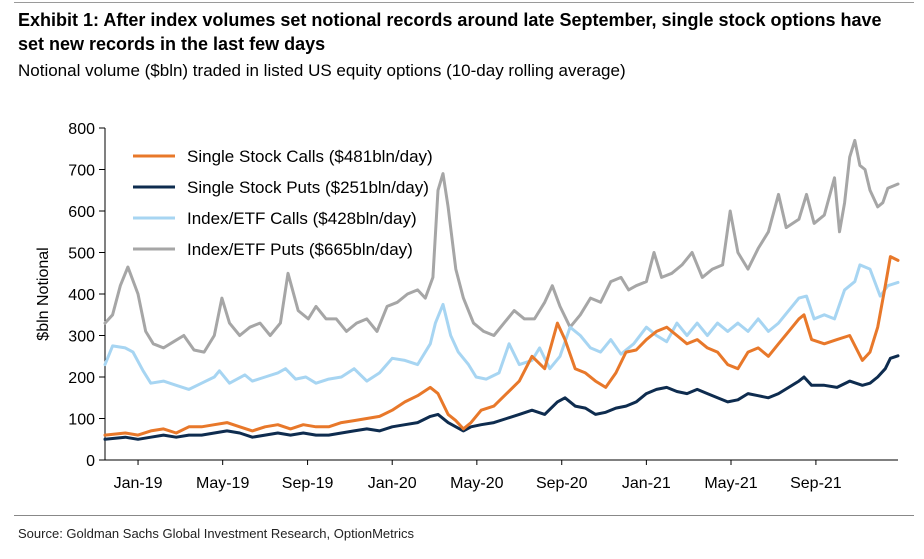 The width and height of the screenshot is (924, 559). Describe the element at coordinates (300, 249) in the screenshot. I see `legend-label: Index/ETF Puts ($665bln/day)` at that location.